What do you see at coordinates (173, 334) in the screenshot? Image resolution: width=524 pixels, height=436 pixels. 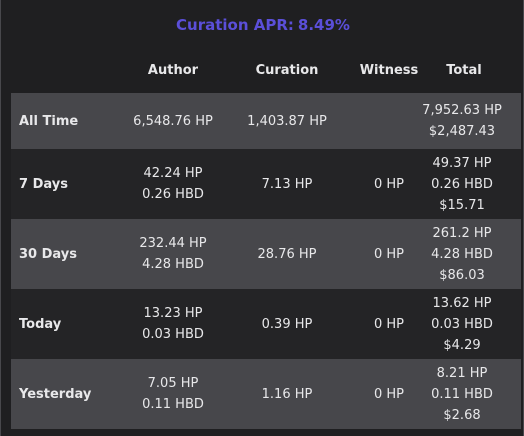 I see `author-cell-line: 0.03 HBD` at bounding box center [173, 334].